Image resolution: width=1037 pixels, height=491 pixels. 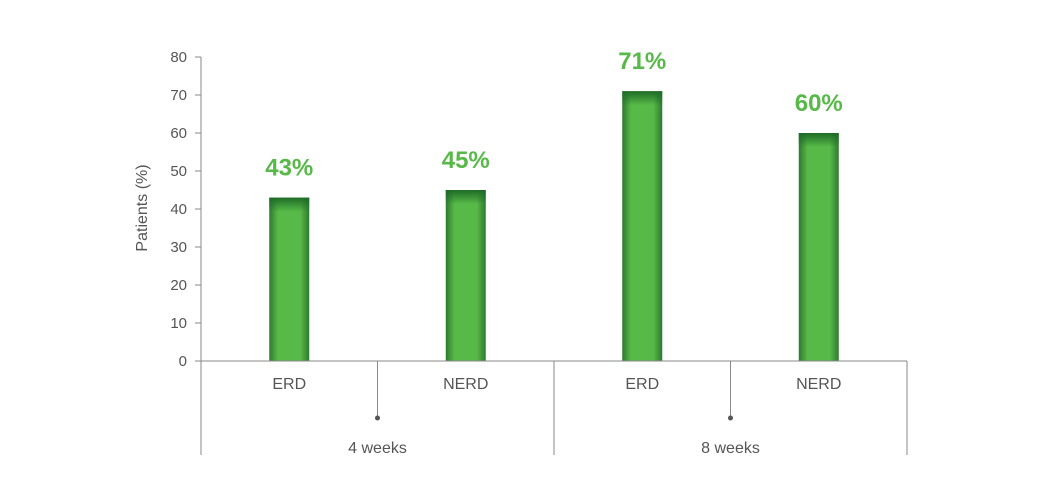 What do you see at coordinates (178, 285) in the screenshot?
I see `y-tick-label: 20` at bounding box center [178, 285].